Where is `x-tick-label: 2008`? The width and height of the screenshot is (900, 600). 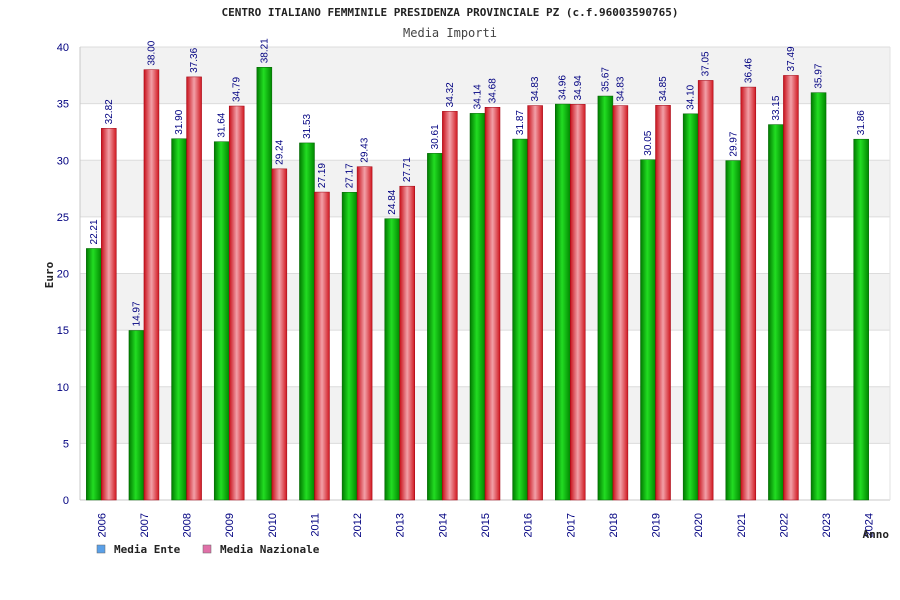 x-tick-label: 2008 is located at coordinates (188, 525).